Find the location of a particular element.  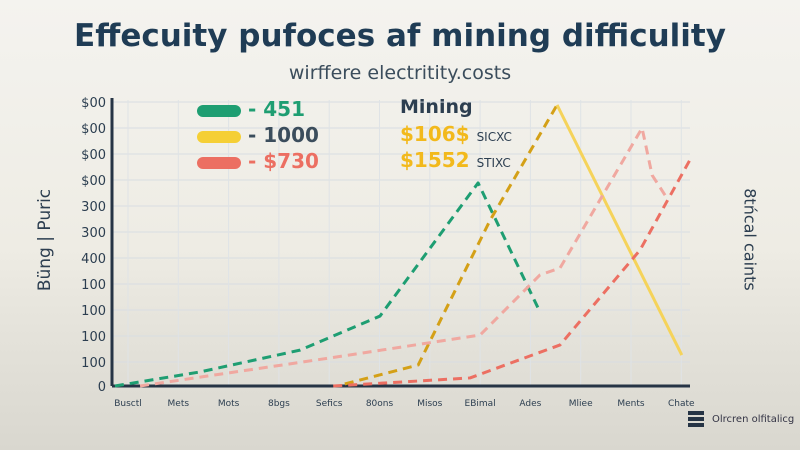

mining-row: $106$ SICXC is located at coordinates (456, 134).